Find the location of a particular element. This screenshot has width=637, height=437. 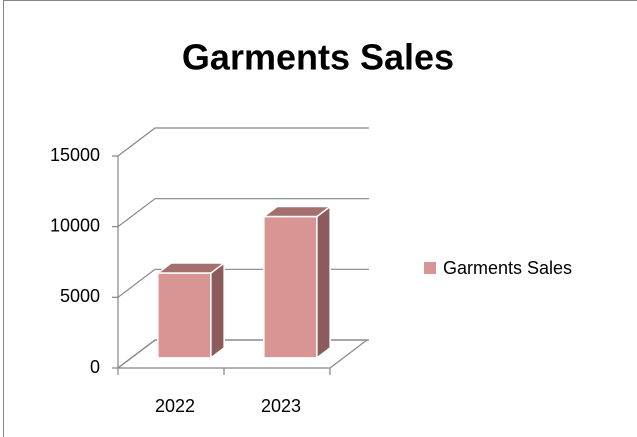

y-tick-label: 5000 is located at coordinates (80, 296).